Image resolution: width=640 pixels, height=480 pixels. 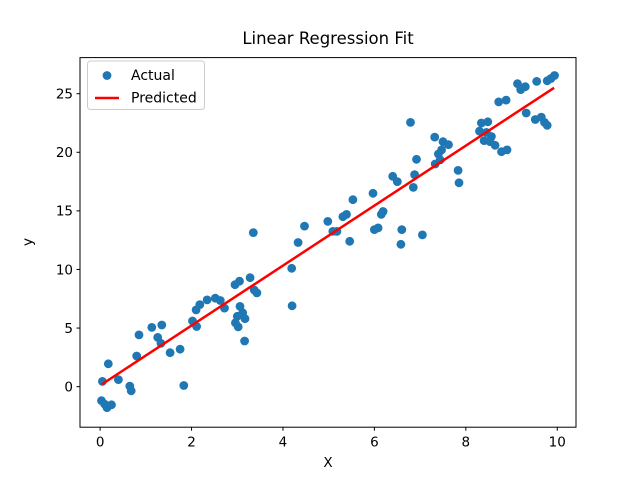 What do you see at coordinates (64, 212) in the screenshot?
I see `y-tick-label: 15` at bounding box center [64, 212].